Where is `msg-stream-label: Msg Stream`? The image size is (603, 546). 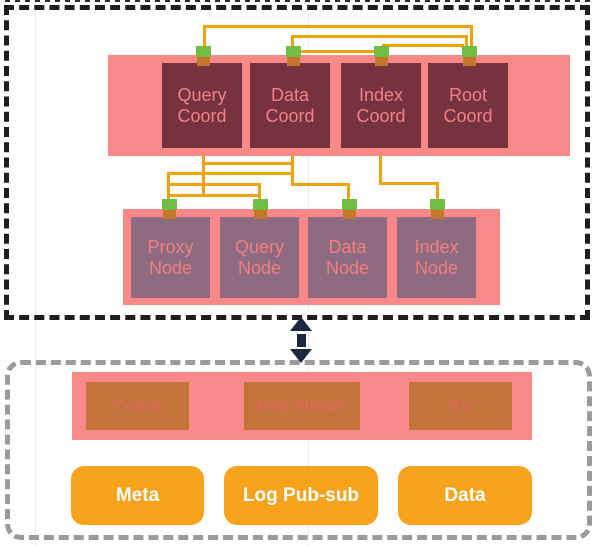
msg-stream-label: Msg Stream is located at coordinates (302, 405).